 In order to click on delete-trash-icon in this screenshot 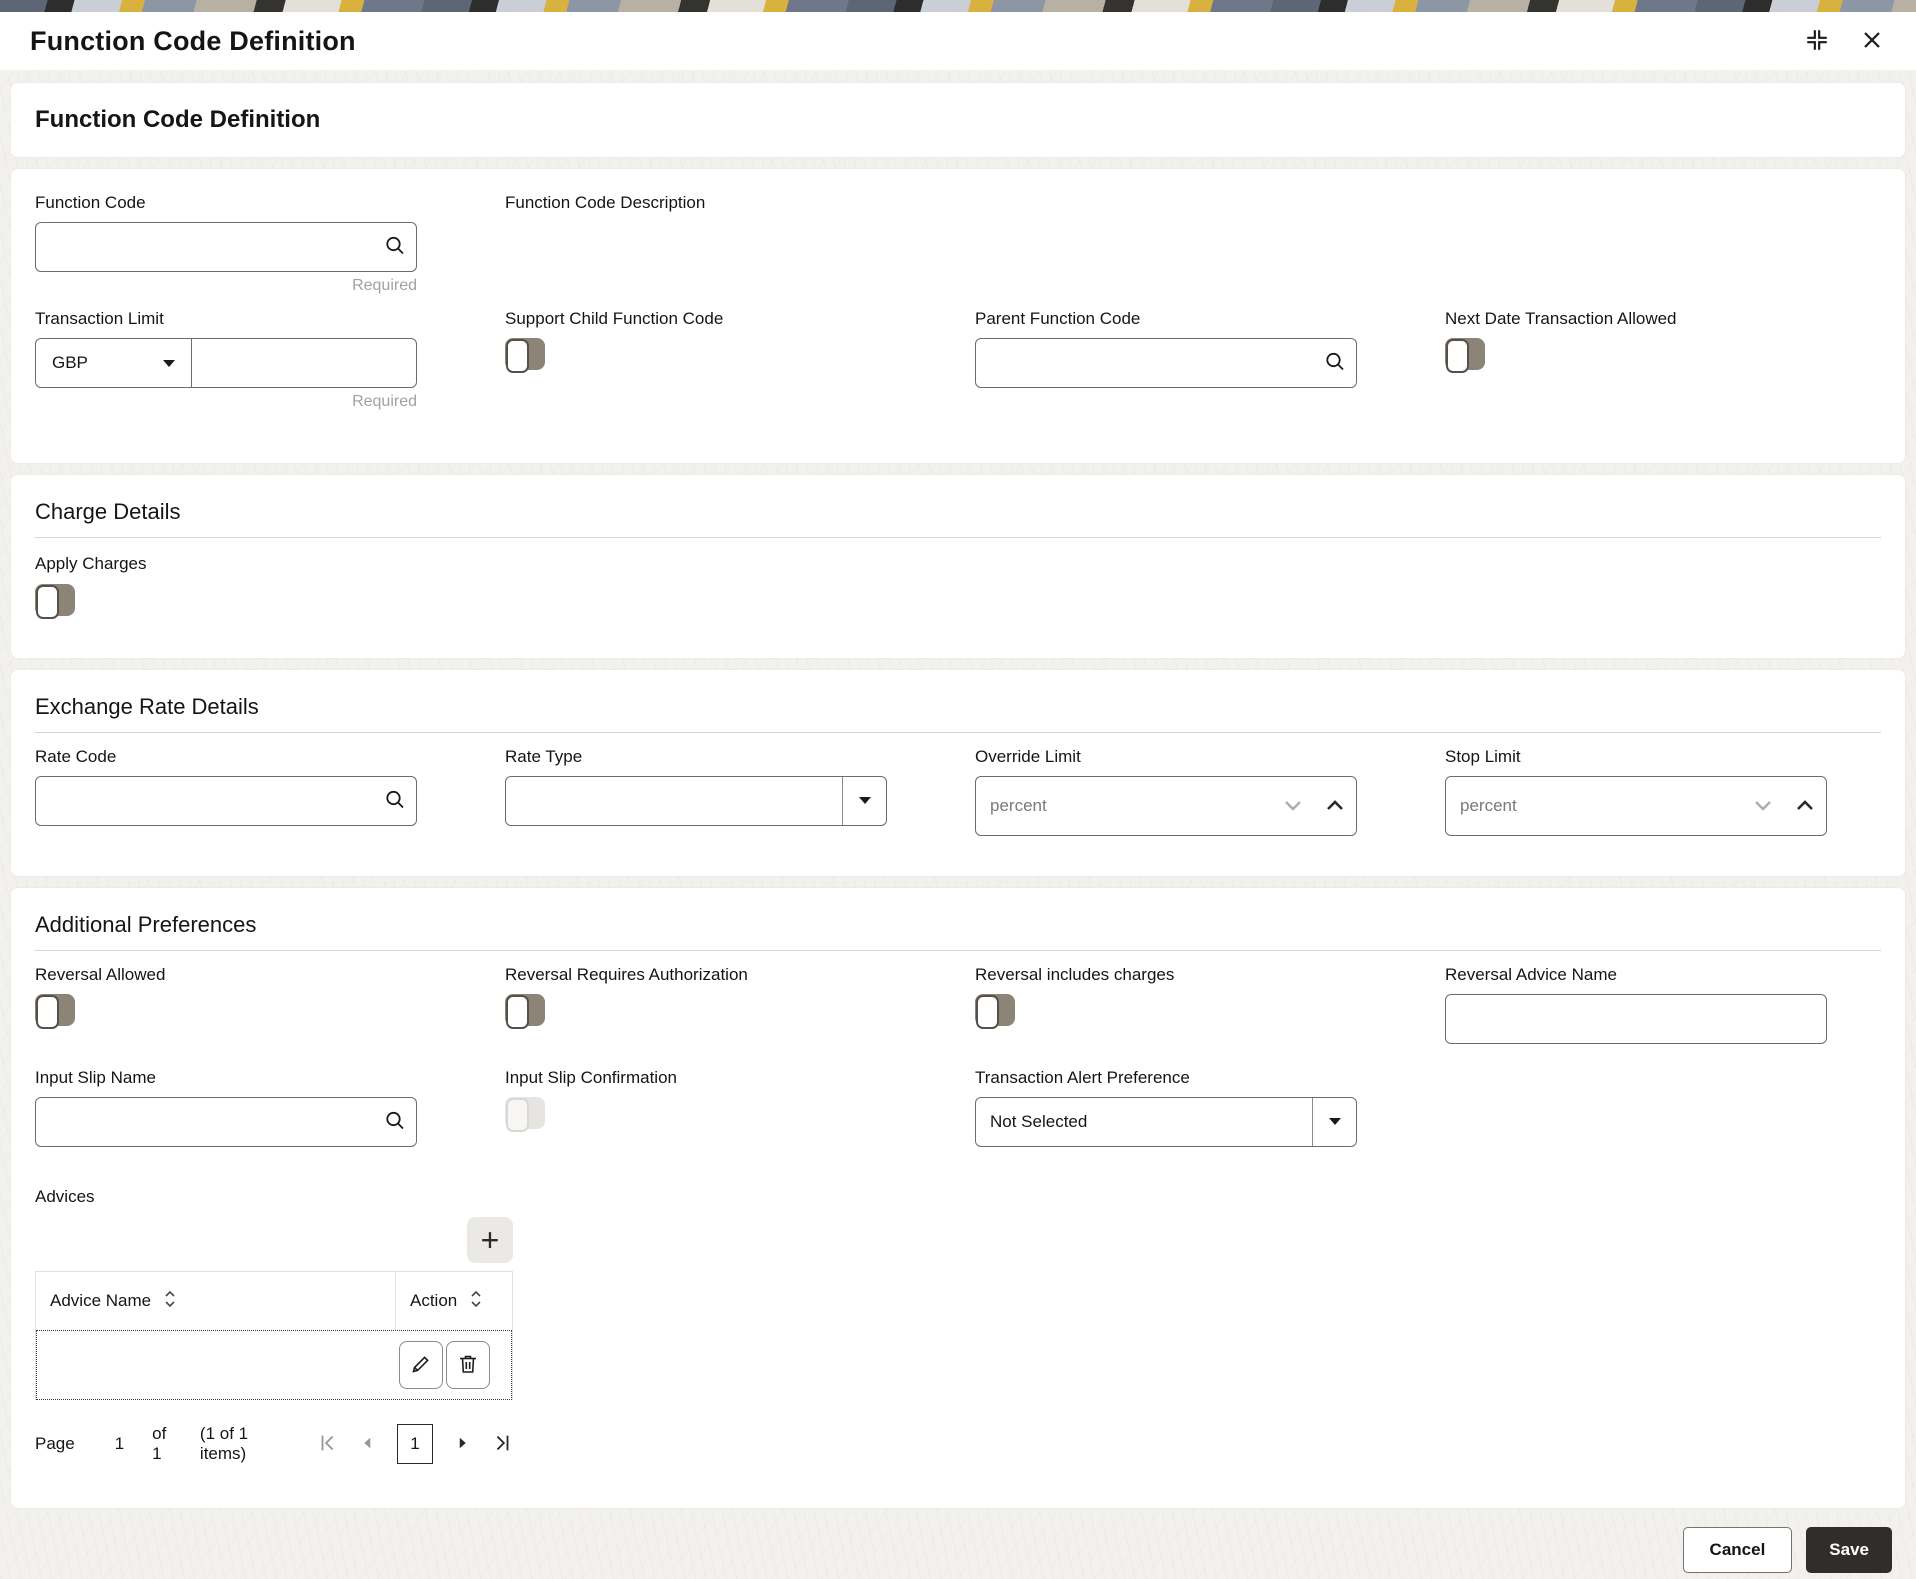, I will do `click(468, 1365)`.